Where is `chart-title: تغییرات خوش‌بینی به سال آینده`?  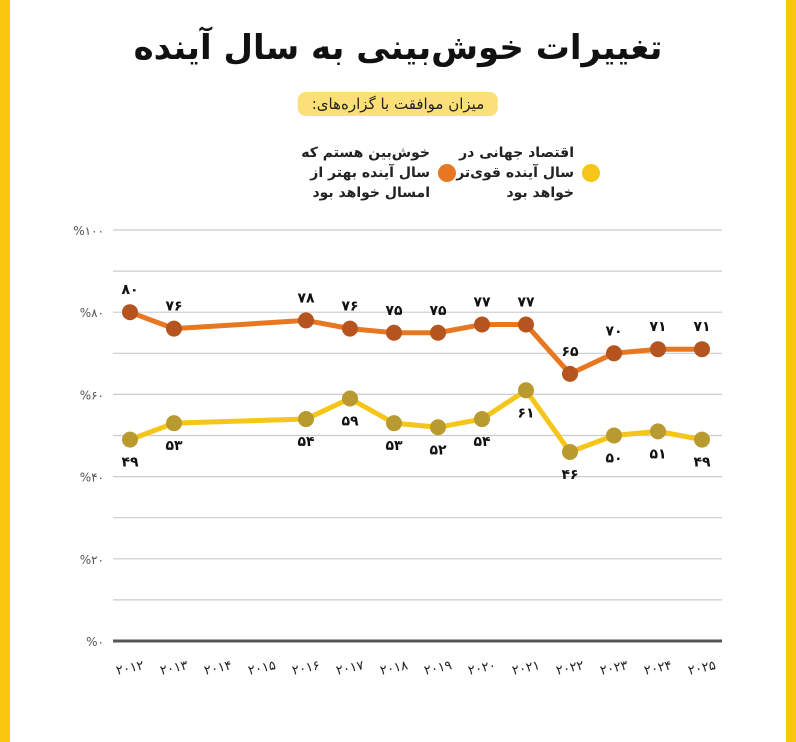 chart-title: تغییرات خوش‌بینی به سال آینده is located at coordinates (398, 48).